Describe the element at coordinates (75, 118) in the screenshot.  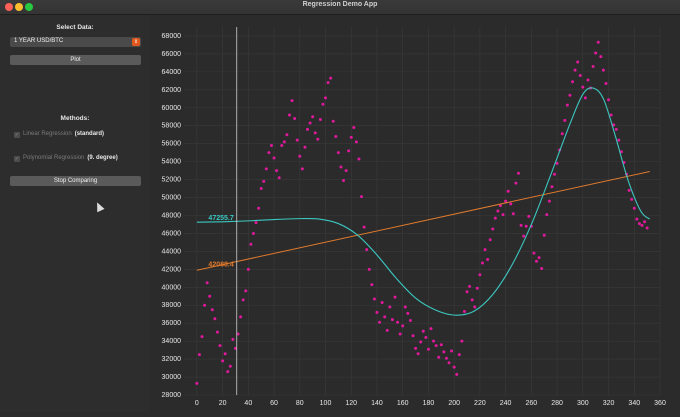
I see `methods-label: Methods:` at that location.